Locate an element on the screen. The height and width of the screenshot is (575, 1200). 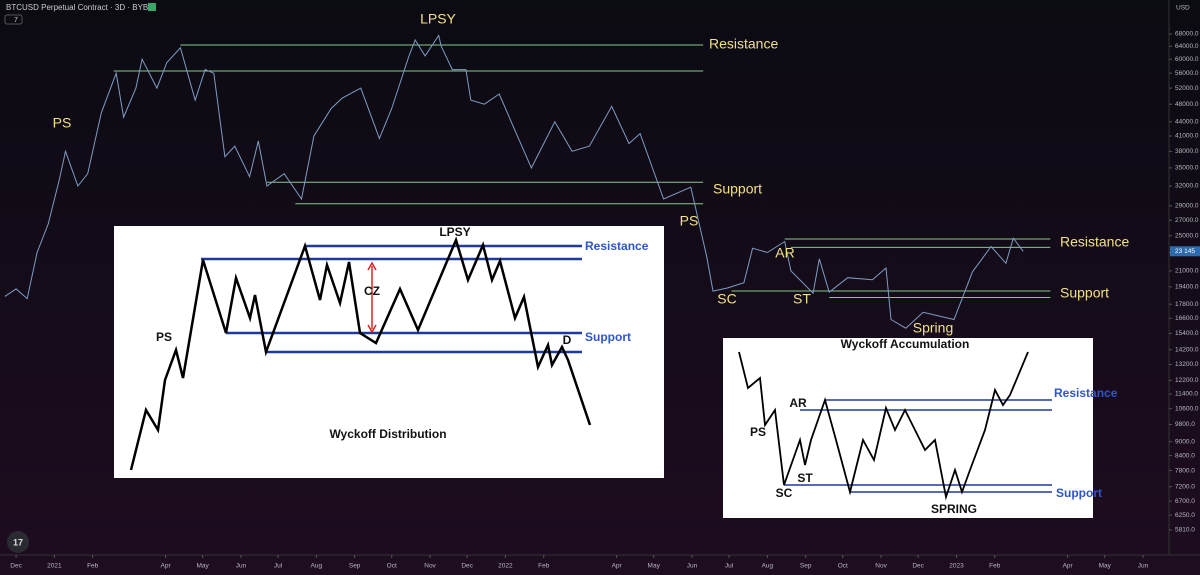
symbol-title: BTCUSD Perpetual Contract · 3D · BYBIT is located at coordinates (80, 7).